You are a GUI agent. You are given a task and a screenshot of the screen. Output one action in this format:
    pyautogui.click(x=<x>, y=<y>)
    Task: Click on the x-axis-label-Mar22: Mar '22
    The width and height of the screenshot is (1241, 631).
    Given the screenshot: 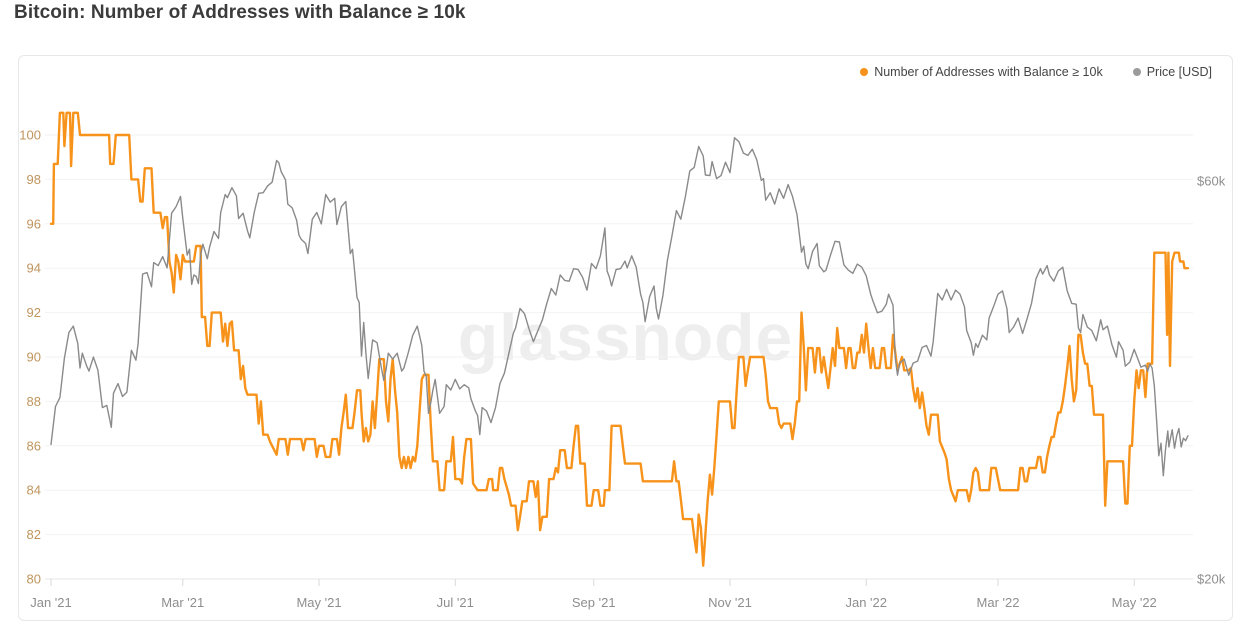 What is the action you would take?
    pyautogui.click(x=998, y=602)
    